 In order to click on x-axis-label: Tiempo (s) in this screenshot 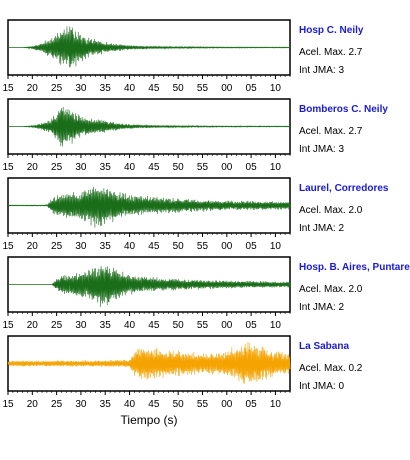, I will do `click(149, 420)`.